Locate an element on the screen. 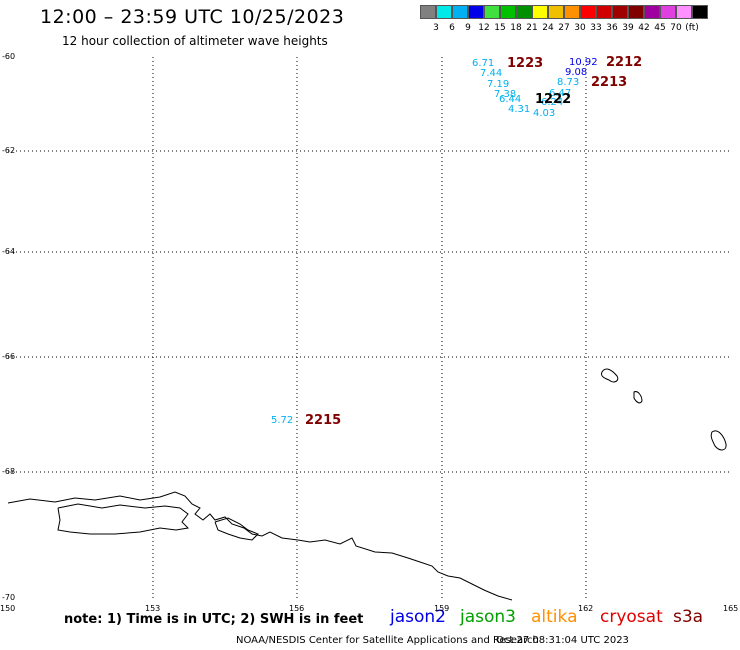 This screenshot has height=650, width=740. satellite-label-s3a: s3a is located at coordinates (688, 617).